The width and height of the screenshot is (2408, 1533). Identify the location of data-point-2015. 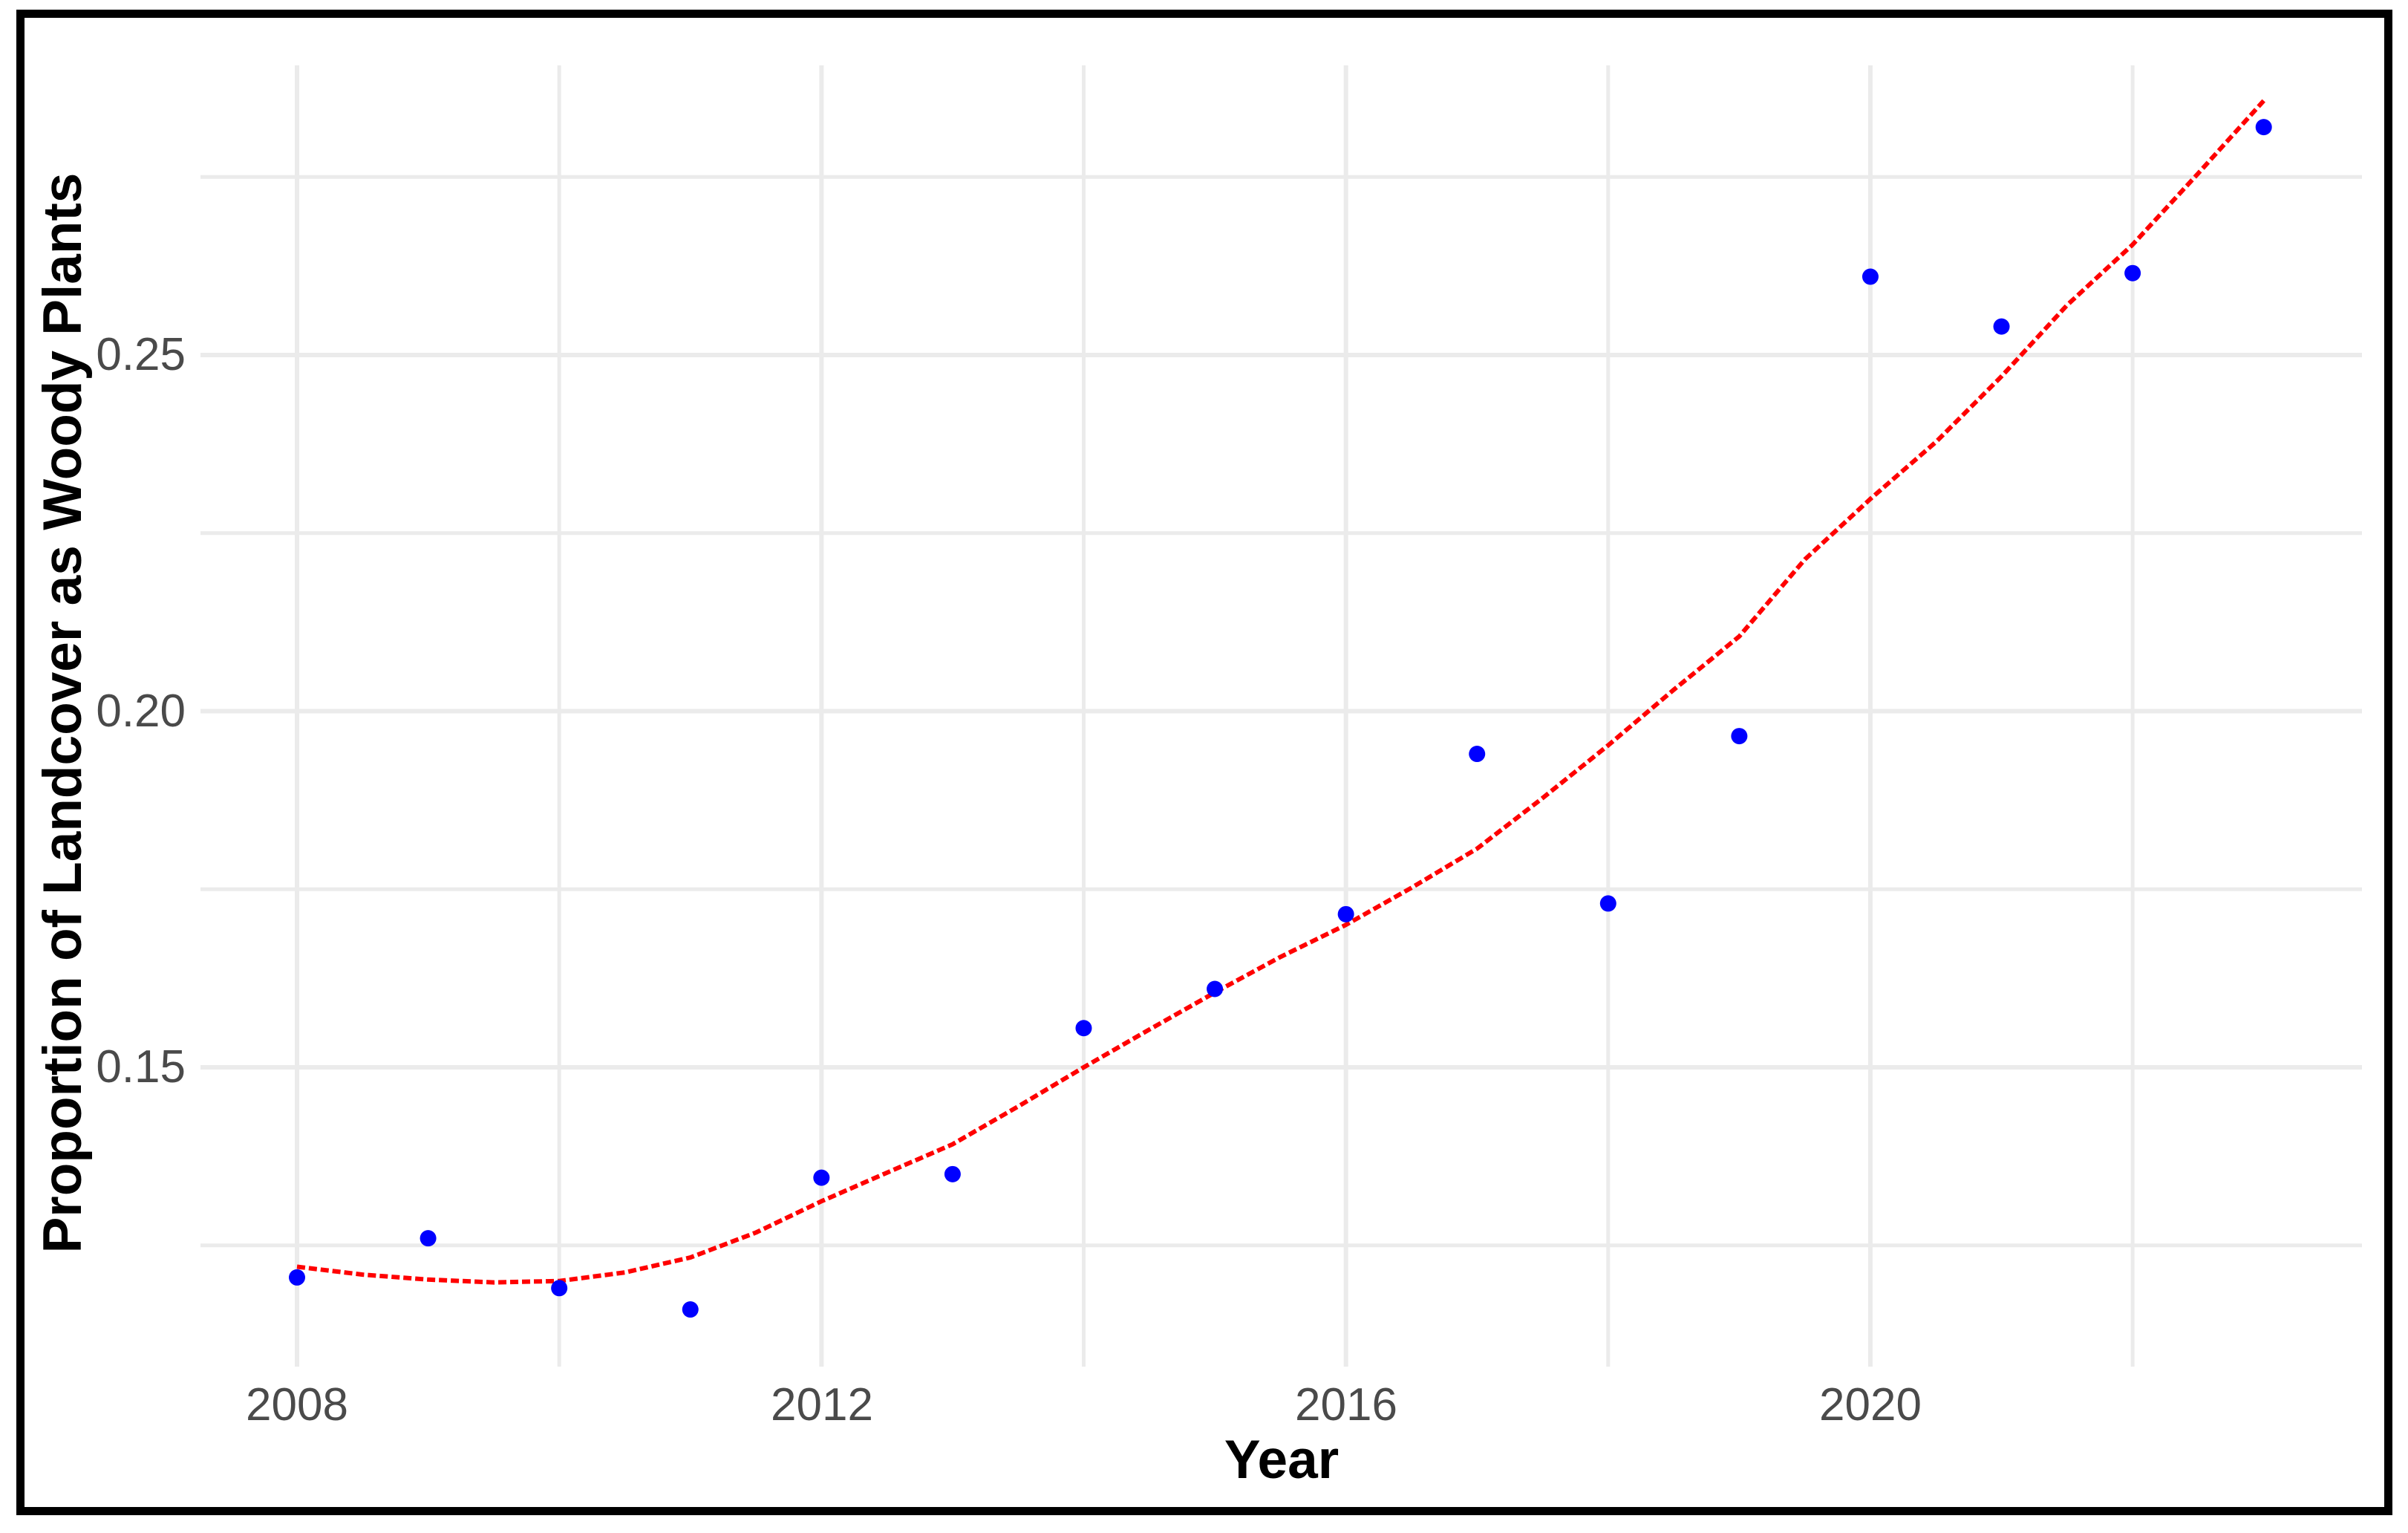
(1215, 988).